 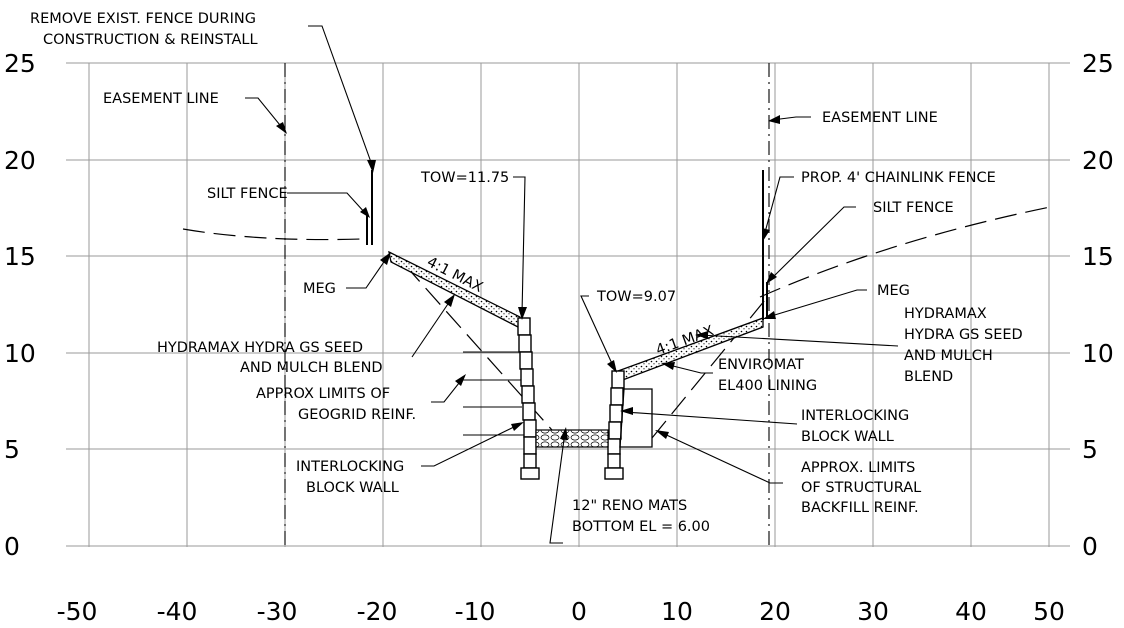 What do you see at coordinates (377, 611) in the screenshot?
I see `x-tick-label: -20` at bounding box center [377, 611].